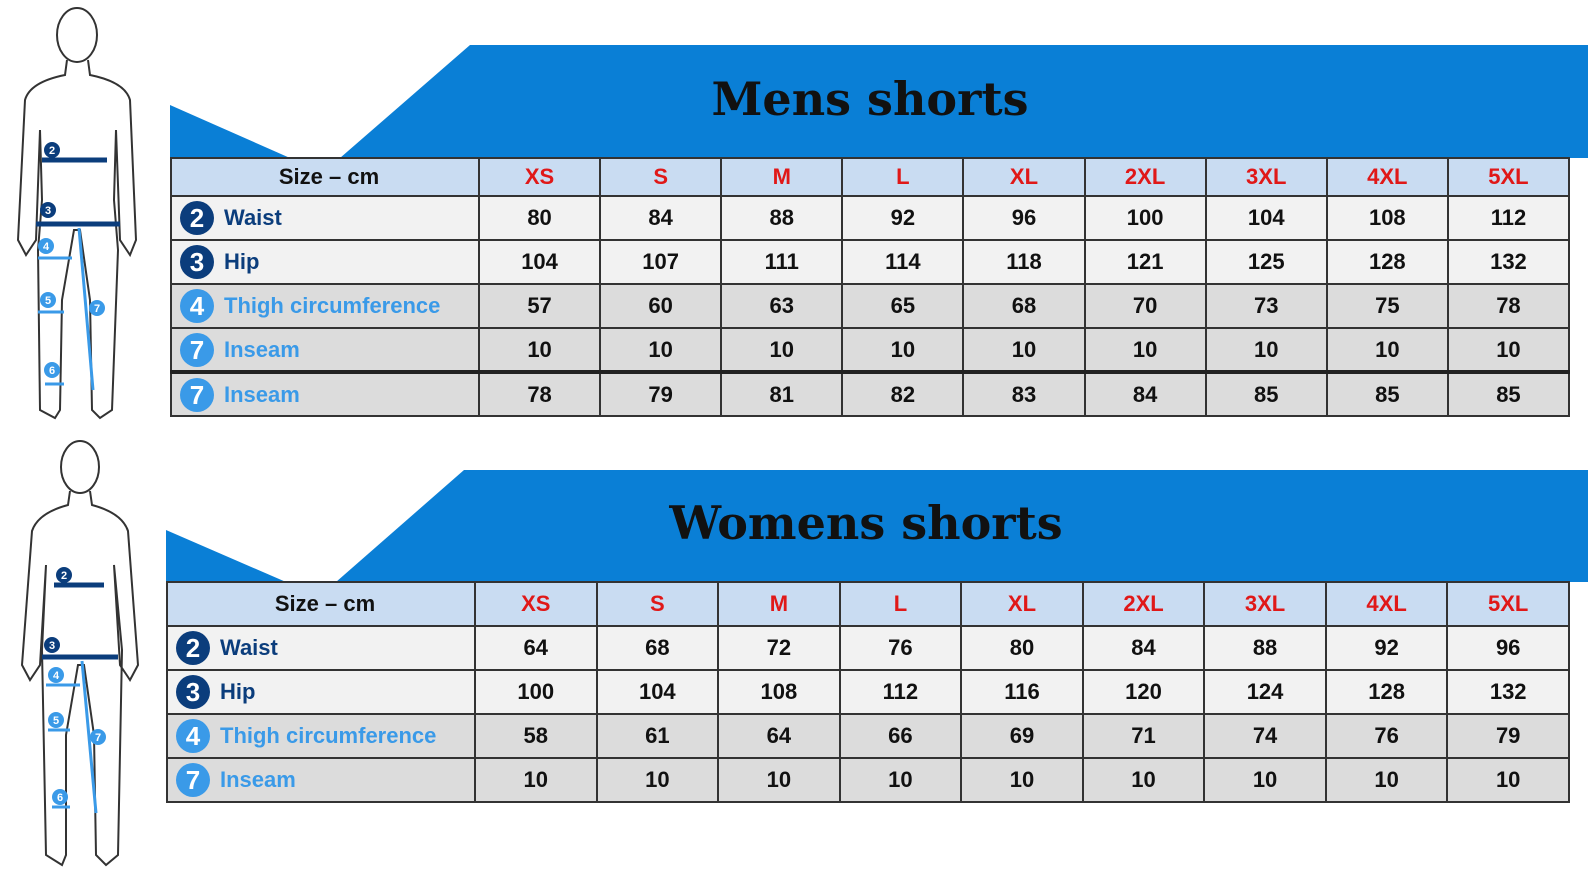 This screenshot has width=1588, height=873. I want to click on value-cell: 118, so click(1024, 262).